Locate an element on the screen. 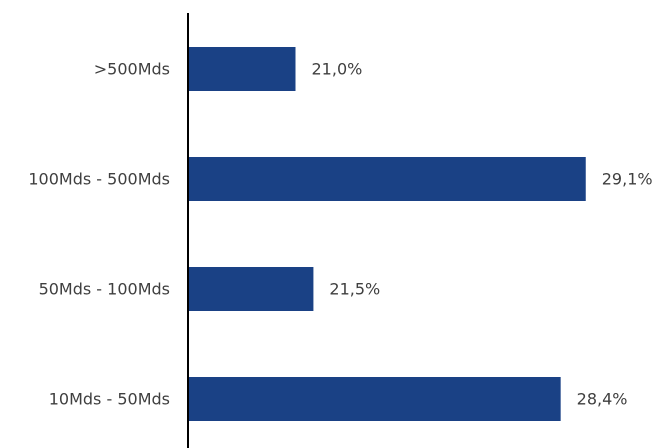 This screenshot has width=670, height=448. value-label: 29,1% is located at coordinates (627, 179).